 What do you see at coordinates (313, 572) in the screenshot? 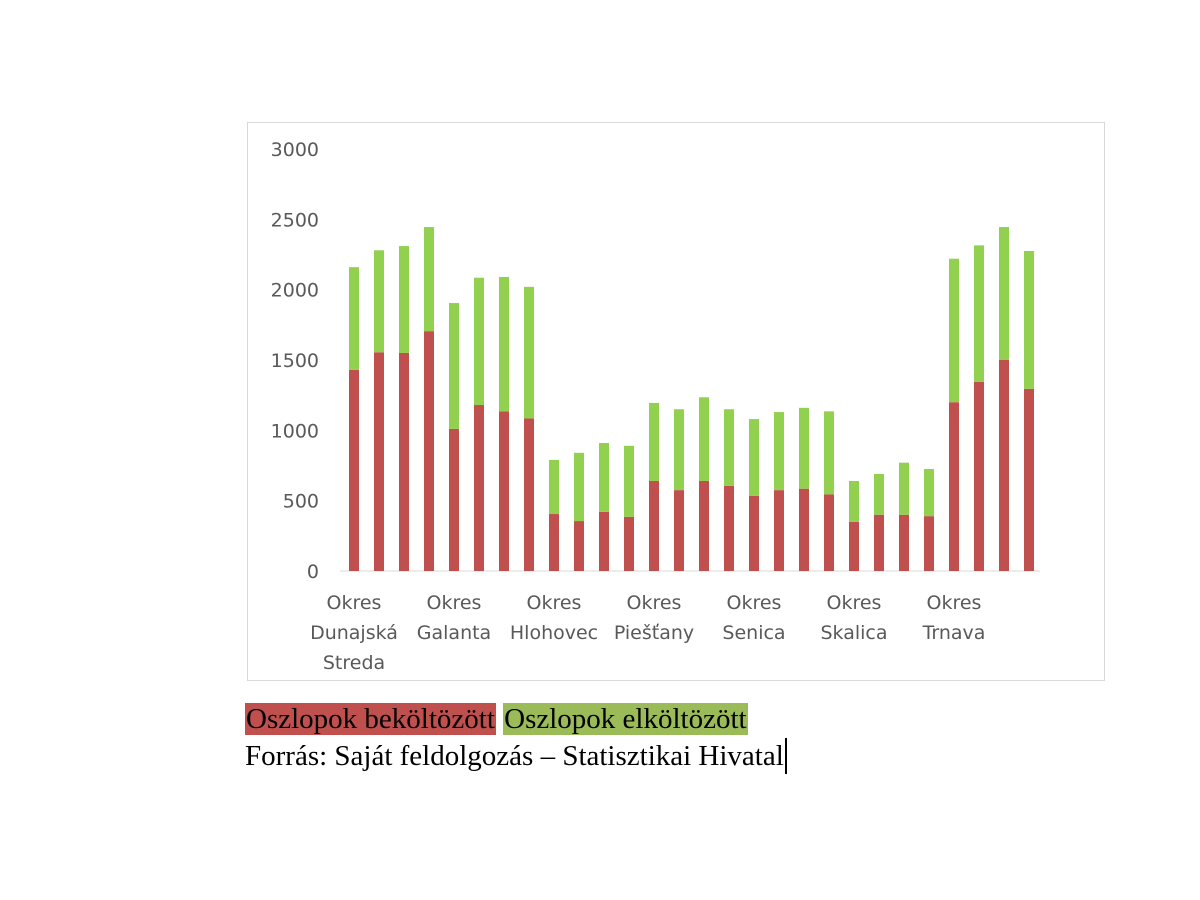
I see `y-tick-label: 0` at bounding box center [313, 572].